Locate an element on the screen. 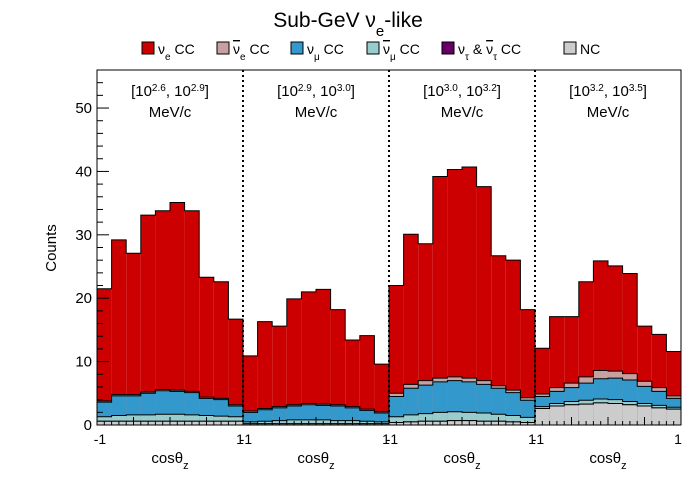  bar-nue_cc-panel1-bin9 is located at coordinates (381, 394).